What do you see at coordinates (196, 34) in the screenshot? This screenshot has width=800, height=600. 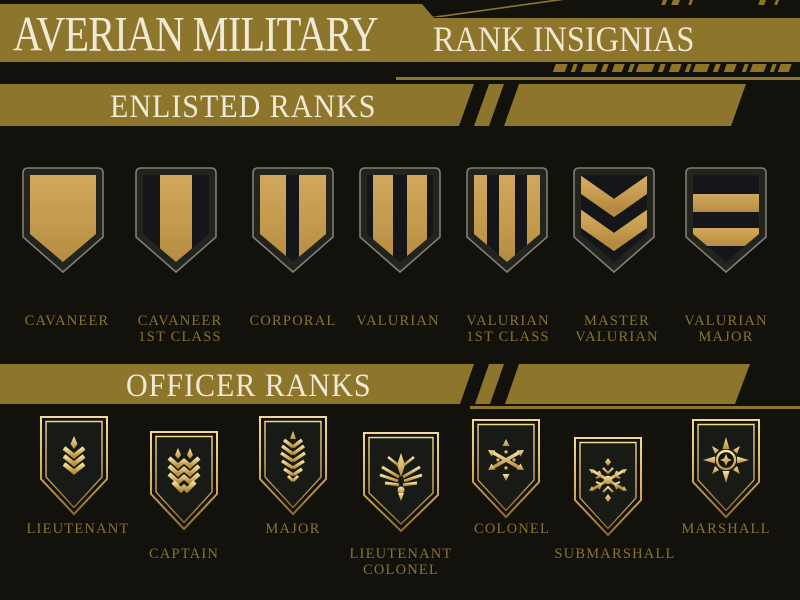 I see `title-primary: AVERIAN MILITARY` at bounding box center [196, 34].